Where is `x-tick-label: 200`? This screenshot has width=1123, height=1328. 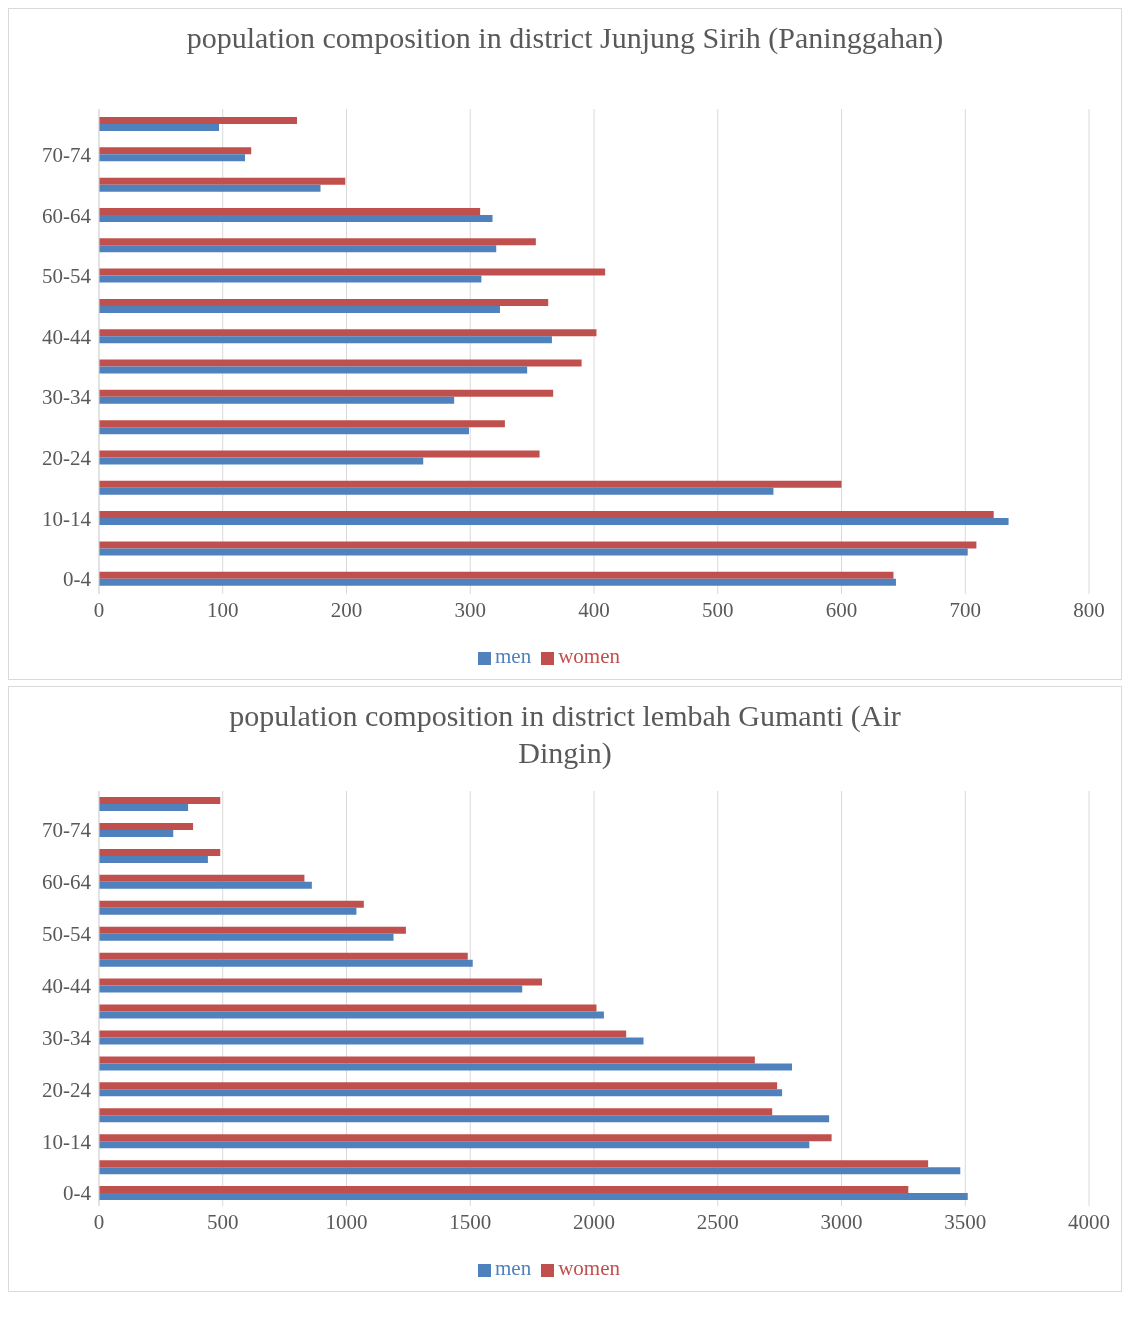 x-tick-label: 200 is located at coordinates (346, 609).